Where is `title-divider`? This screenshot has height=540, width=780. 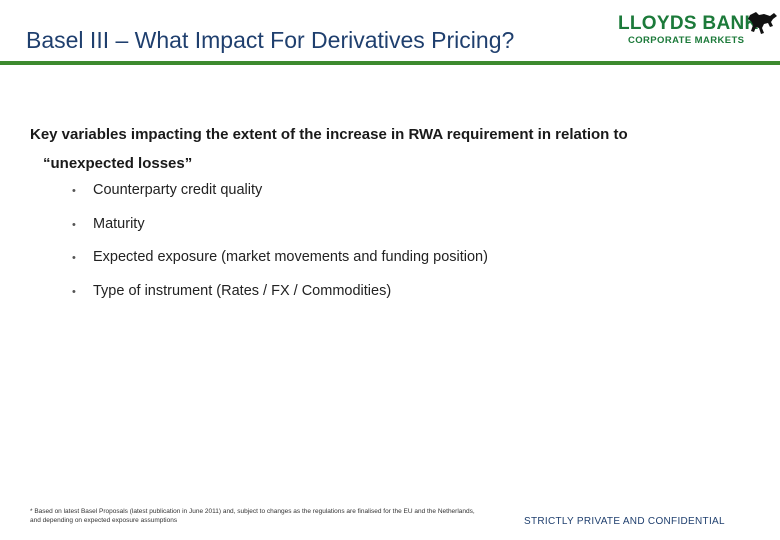
title-divider is located at coordinates (390, 63).